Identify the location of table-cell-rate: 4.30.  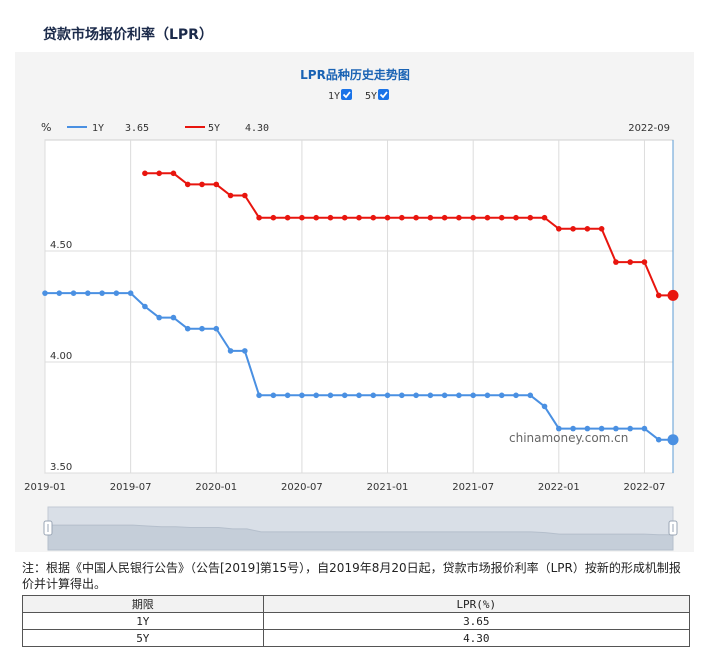
(476, 638).